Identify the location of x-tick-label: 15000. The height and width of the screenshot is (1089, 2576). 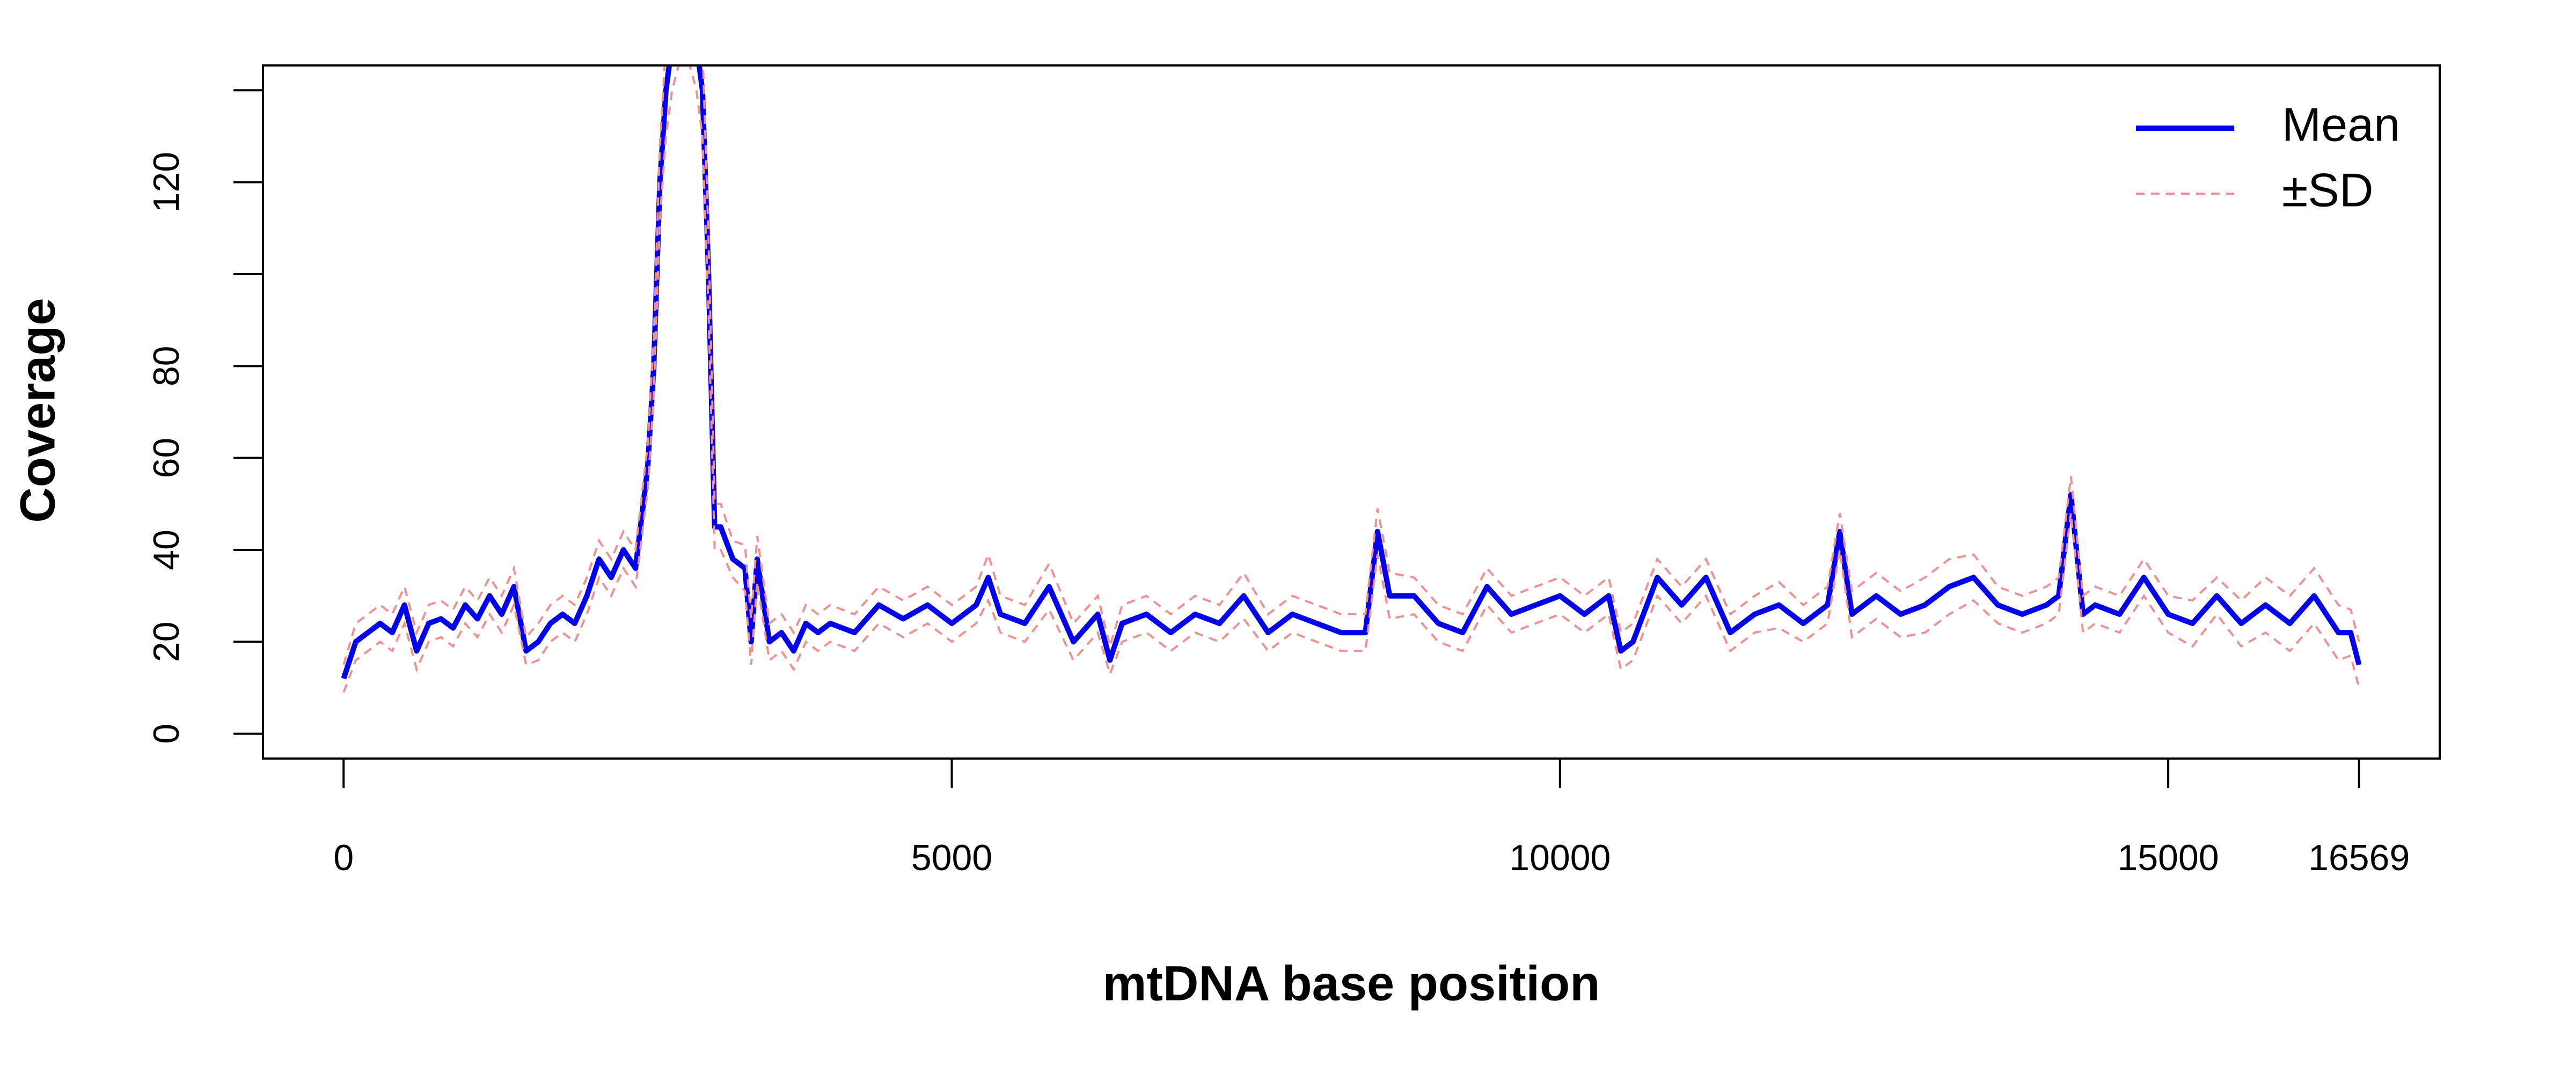
(2168, 857).